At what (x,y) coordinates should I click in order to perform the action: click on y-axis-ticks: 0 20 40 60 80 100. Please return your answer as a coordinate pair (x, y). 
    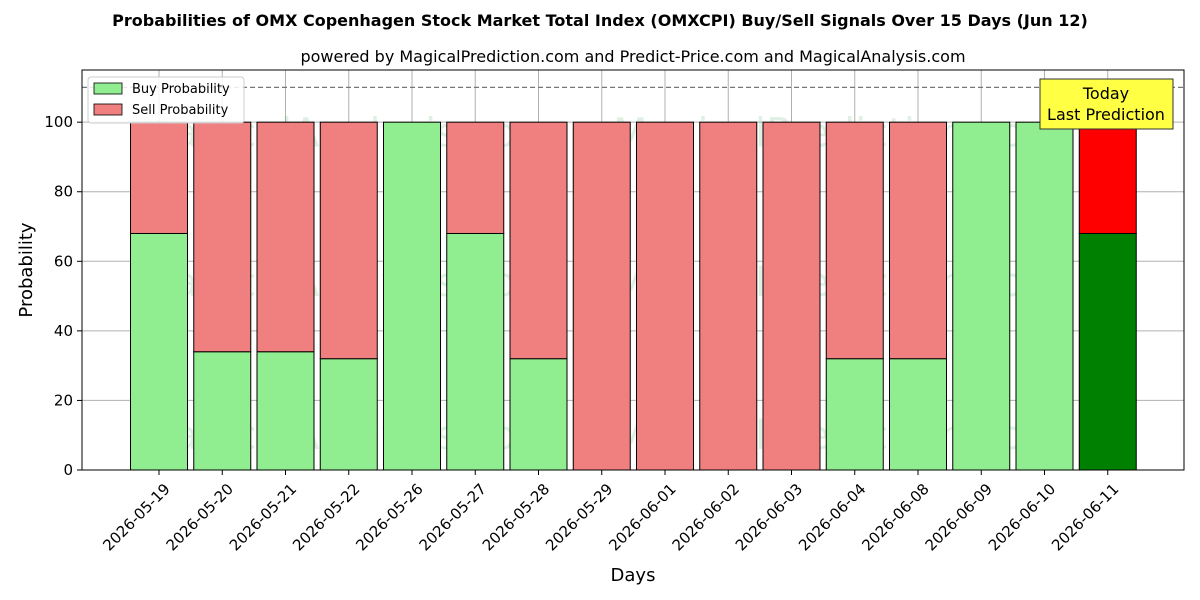
    Looking at the image, I should click on (63, 296).